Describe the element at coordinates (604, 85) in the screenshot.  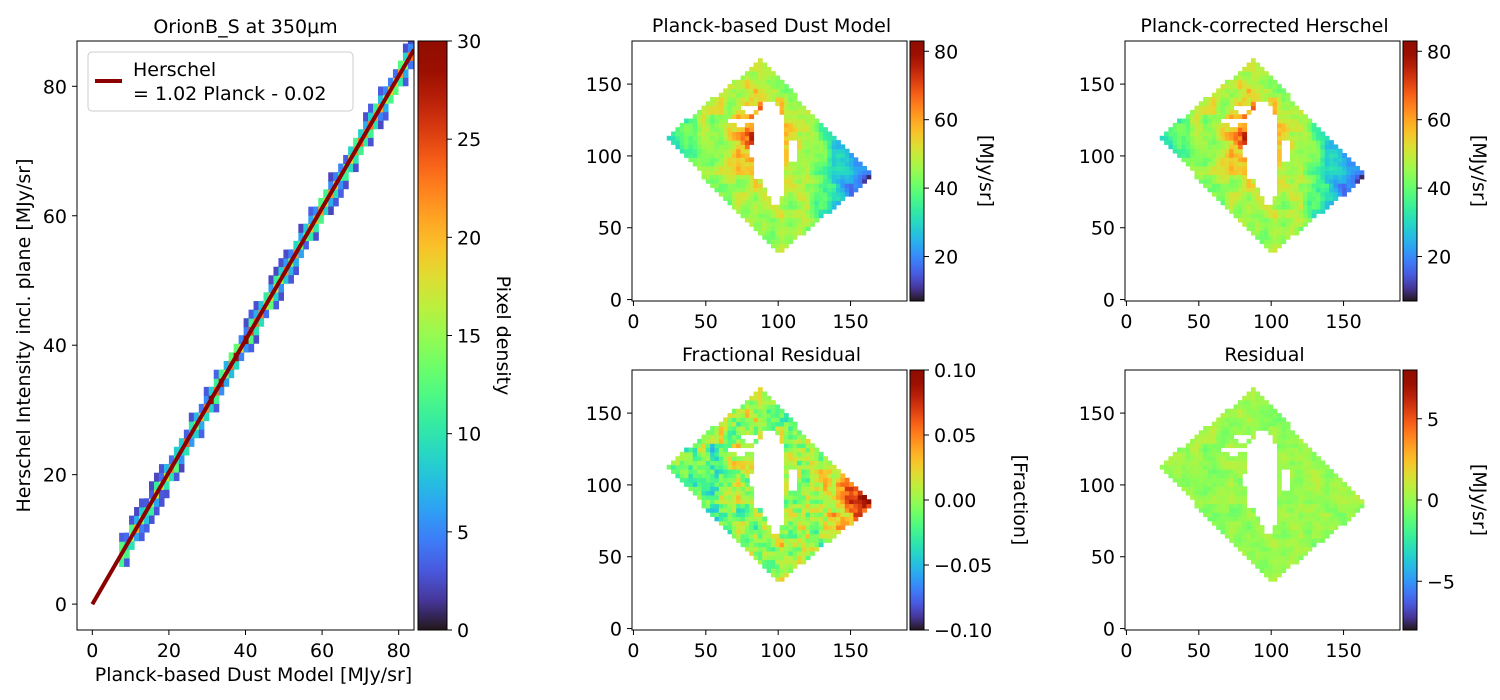
I see `y-tick-label: 150` at that location.